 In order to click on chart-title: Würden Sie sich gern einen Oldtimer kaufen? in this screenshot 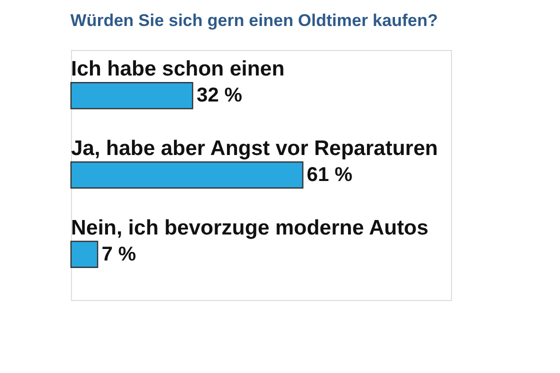, I will do `click(254, 20)`.